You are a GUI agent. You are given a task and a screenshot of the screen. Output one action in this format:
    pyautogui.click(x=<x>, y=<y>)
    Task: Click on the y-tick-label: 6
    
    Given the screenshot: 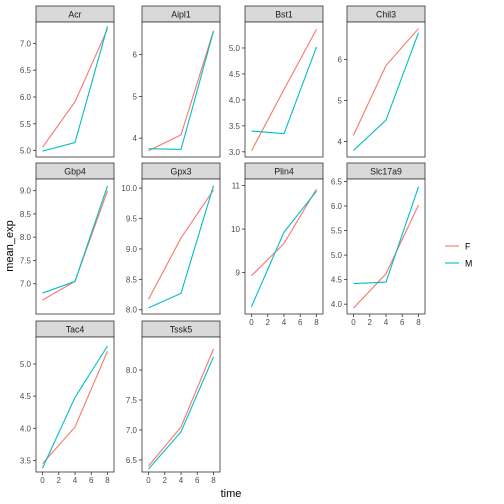 What is the action you would take?
    pyautogui.click(x=135, y=55)
    